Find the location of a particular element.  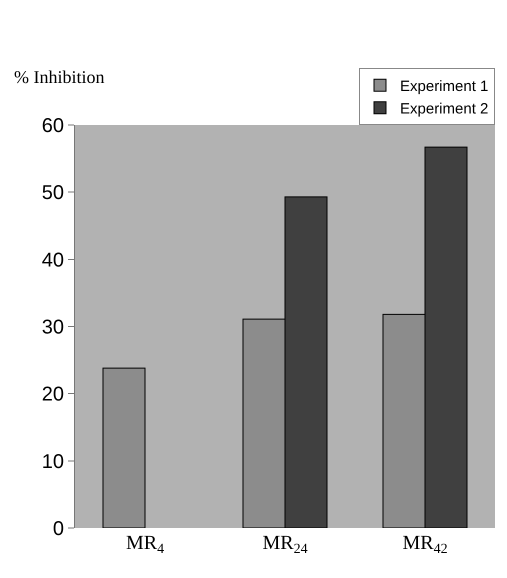

y-tick-label: 50 is located at coordinates (53, 193).